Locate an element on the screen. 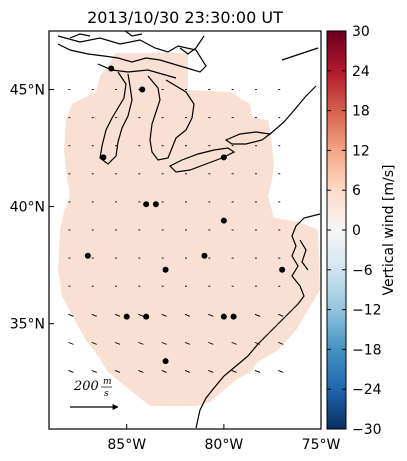 The height and width of the screenshot is (461, 407). latitude-tick-labels: 45°N 40°N 35°N is located at coordinates (32, 208).